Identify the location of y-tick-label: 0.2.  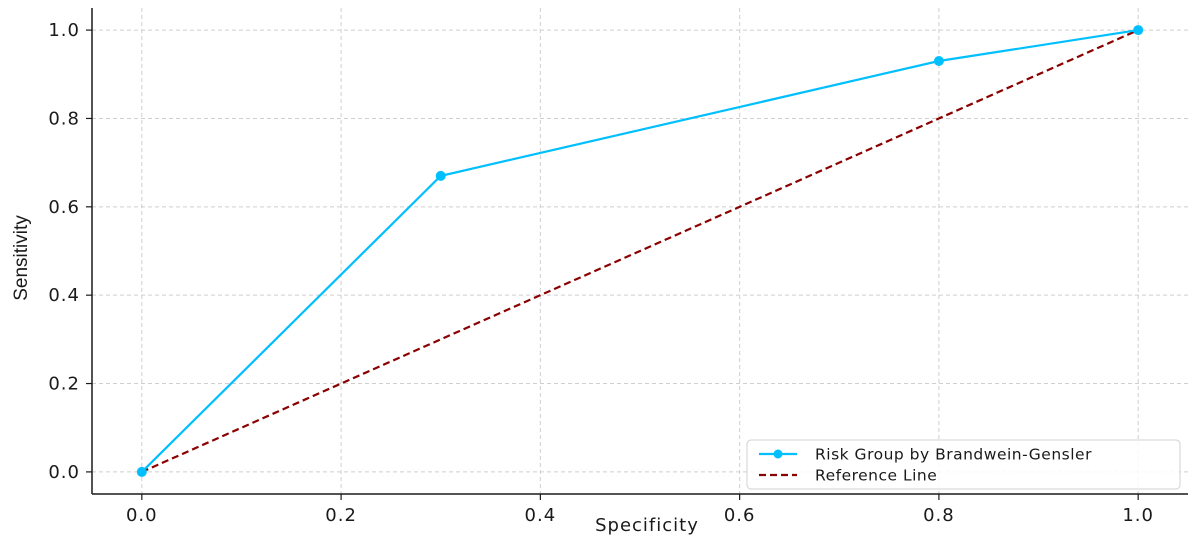
(64, 384).